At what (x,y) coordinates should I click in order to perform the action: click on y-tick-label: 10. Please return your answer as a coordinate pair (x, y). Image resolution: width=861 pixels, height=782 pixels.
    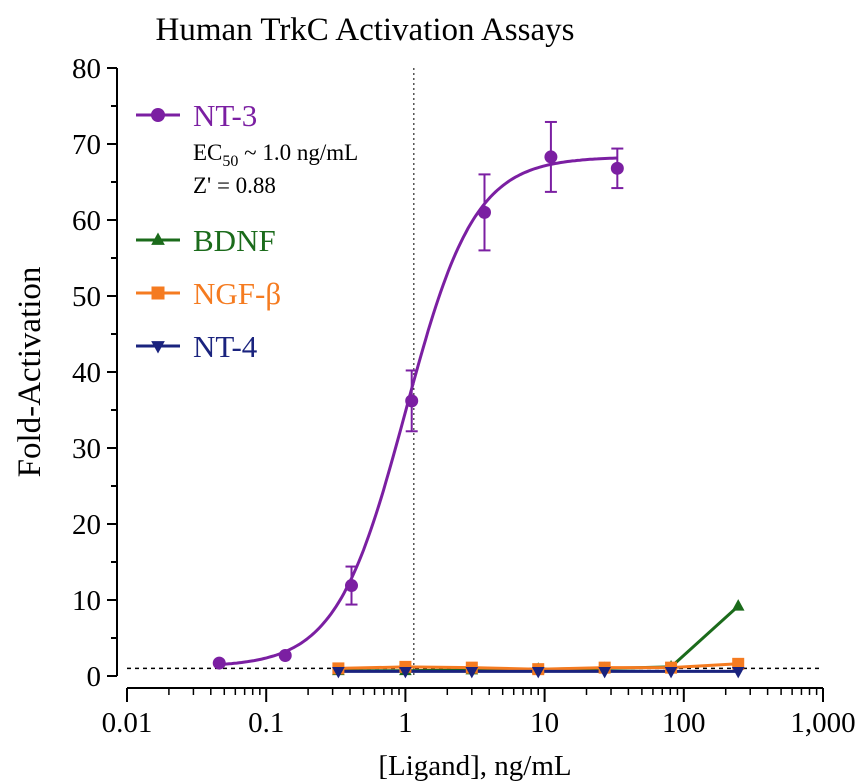
    Looking at the image, I should click on (86, 601).